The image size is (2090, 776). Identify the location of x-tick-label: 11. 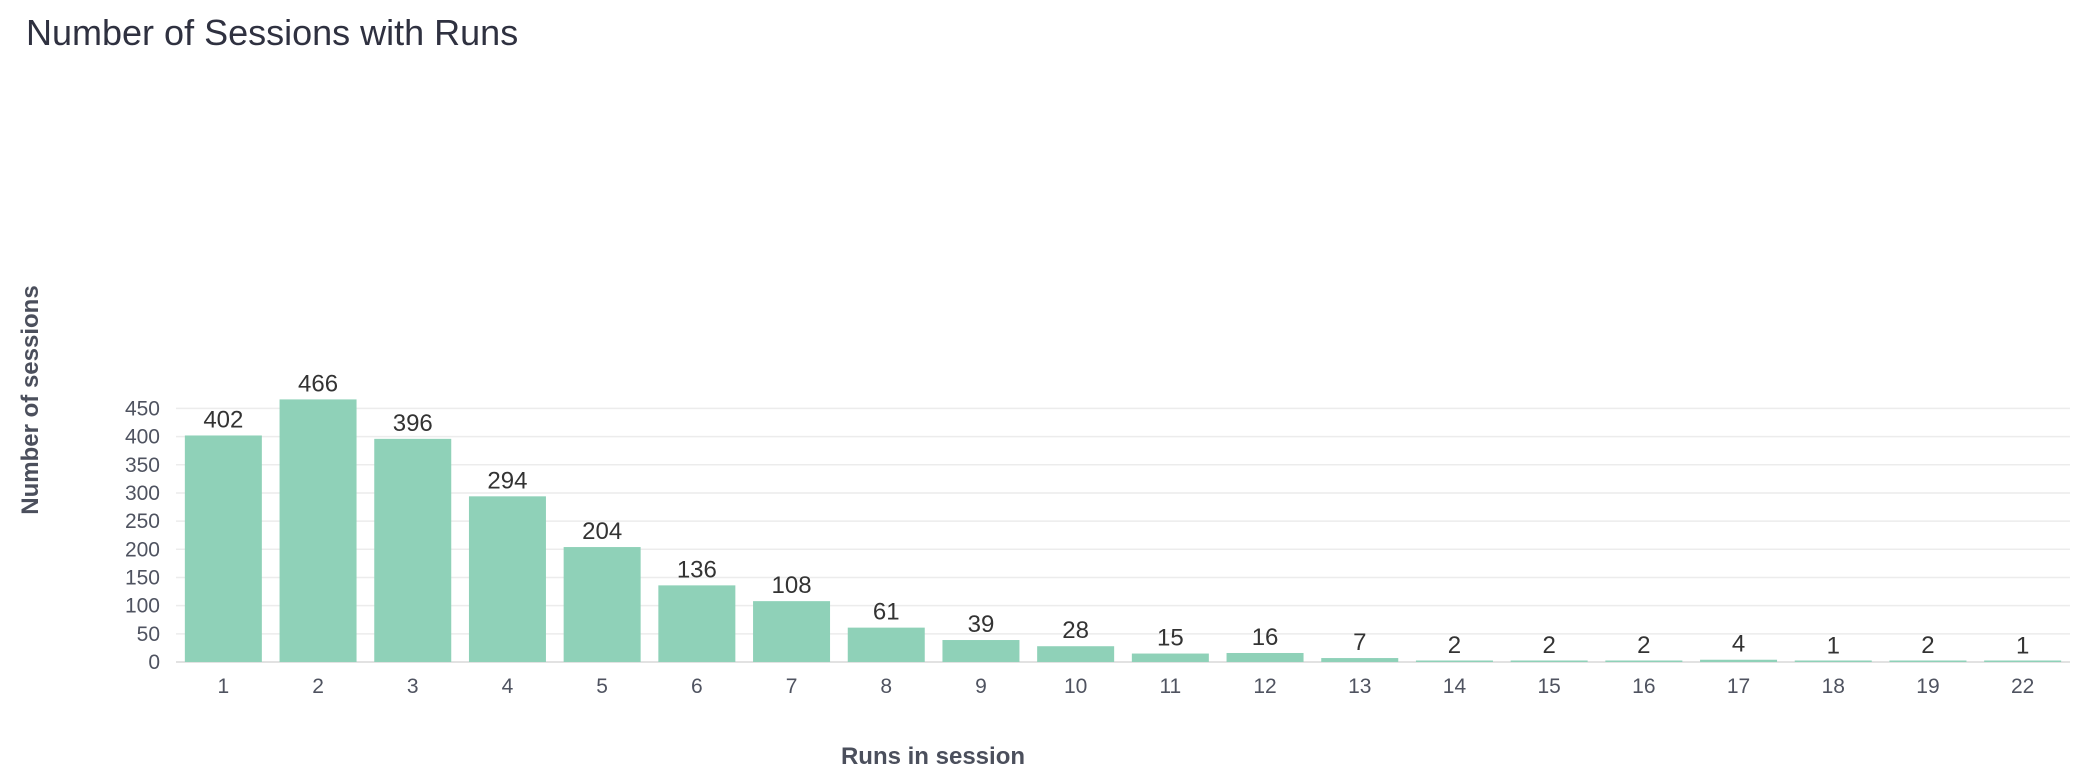
(1170, 686).